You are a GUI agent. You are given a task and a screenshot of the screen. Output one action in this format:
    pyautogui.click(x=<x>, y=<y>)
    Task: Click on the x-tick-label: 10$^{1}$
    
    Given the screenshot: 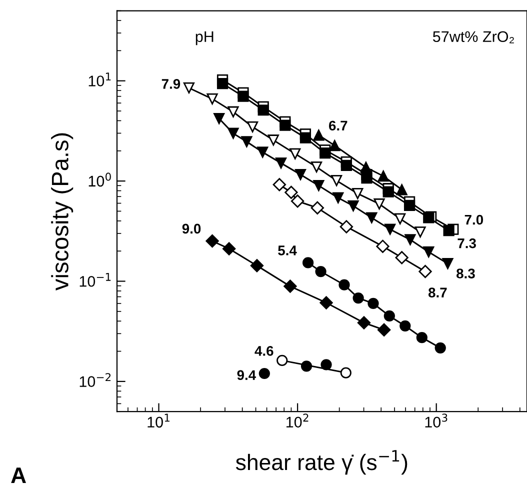 What is the action you would take?
    pyautogui.click(x=159, y=421)
    